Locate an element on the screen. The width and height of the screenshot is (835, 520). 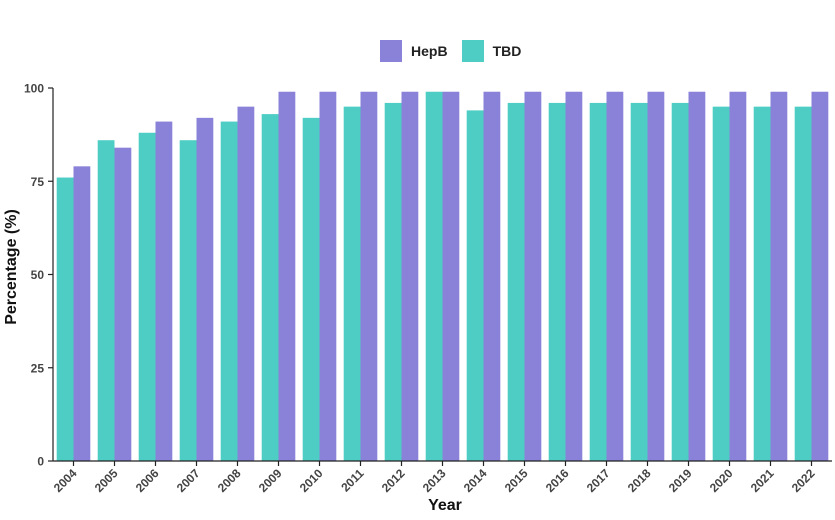
y-tick-label-100: 100 is located at coordinates (34, 89).